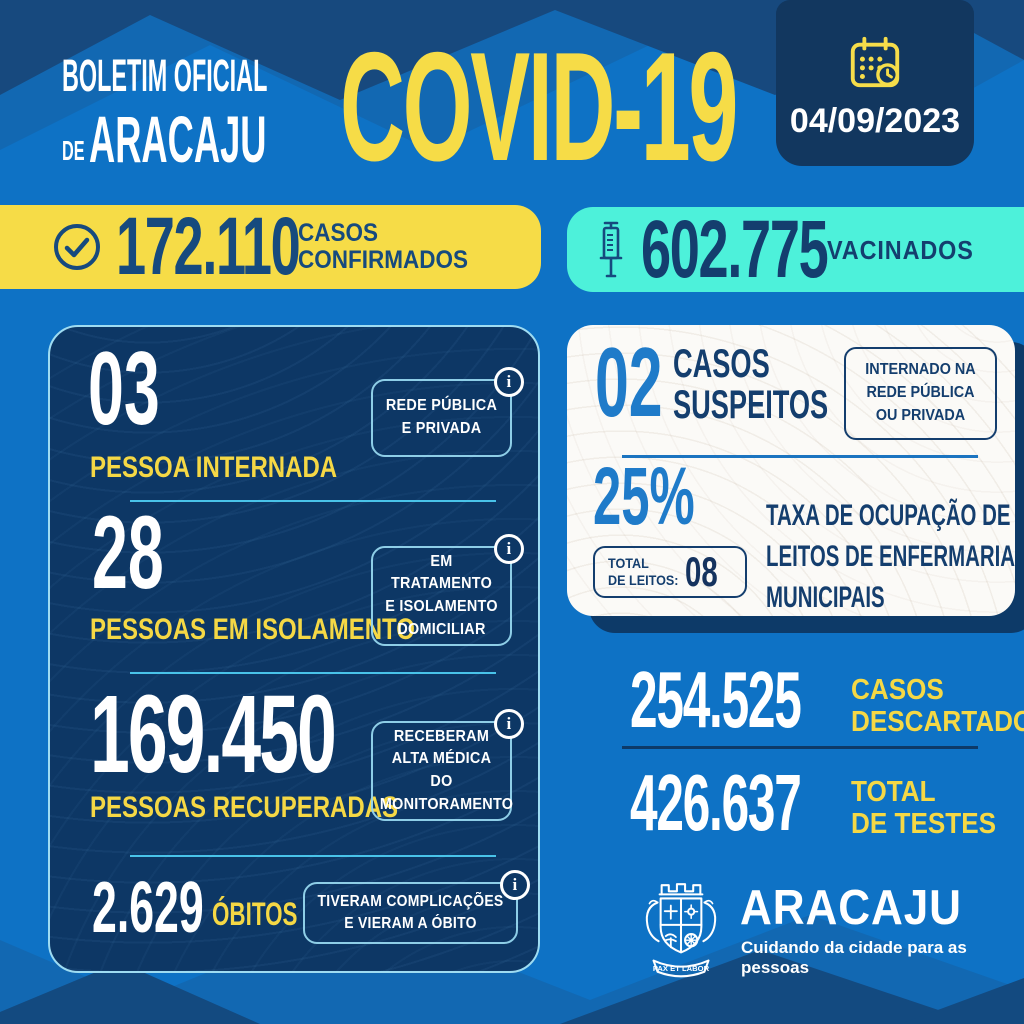 The width and height of the screenshot is (1024, 1024). I want to click on recovered-note: RECEBERAM ALTA MÉDICA DO MONITORAMENTO, so click(447, 765).